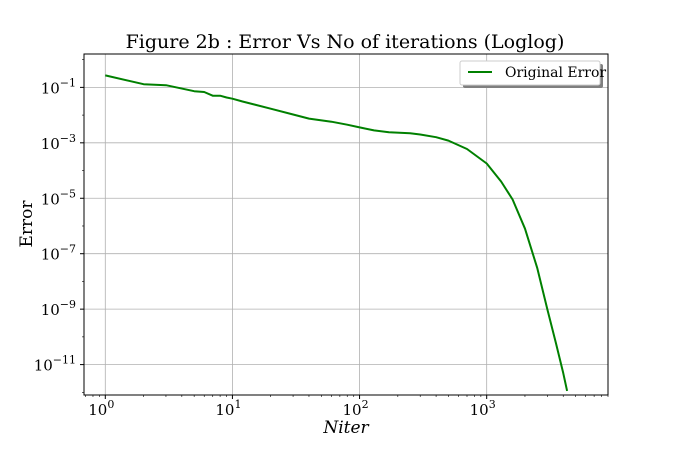 This screenshot has width=675, height=450. I want to click on y-tick-label: 10⁻⁷, so click(58, 253).